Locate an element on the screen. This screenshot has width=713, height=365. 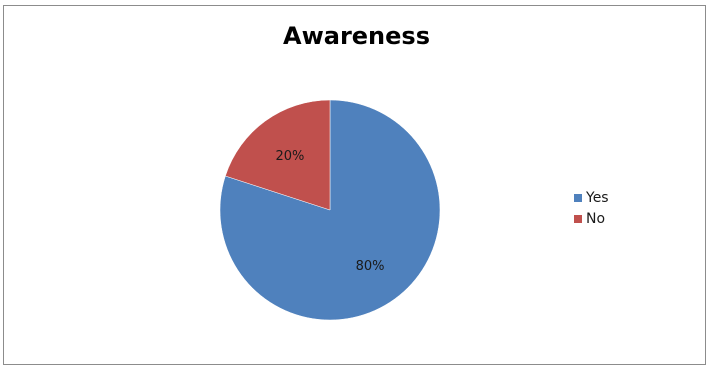
legend-label-no: No is located at coordinates (596, 218).